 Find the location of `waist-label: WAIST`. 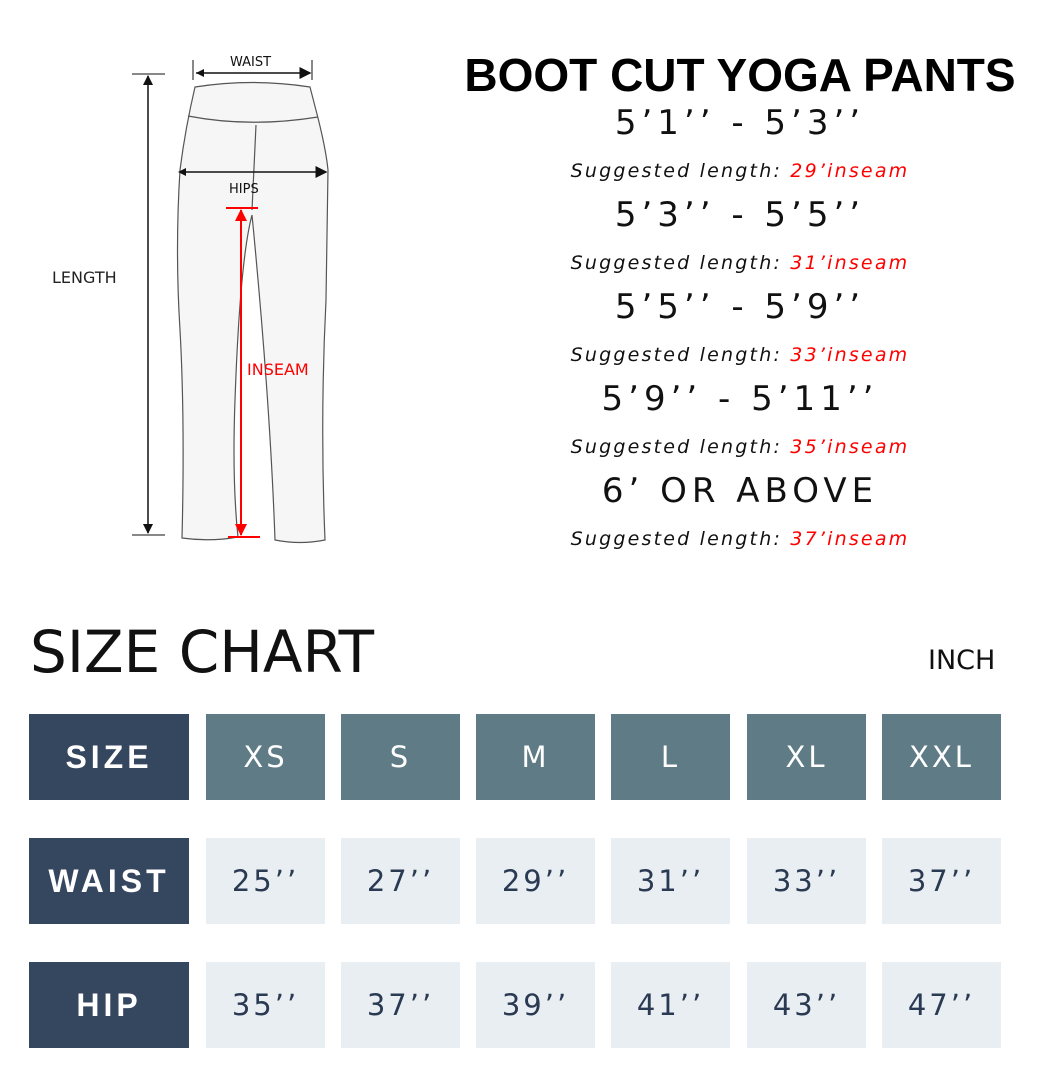

waist-label: WAIST is located at coordinates (250, 62).